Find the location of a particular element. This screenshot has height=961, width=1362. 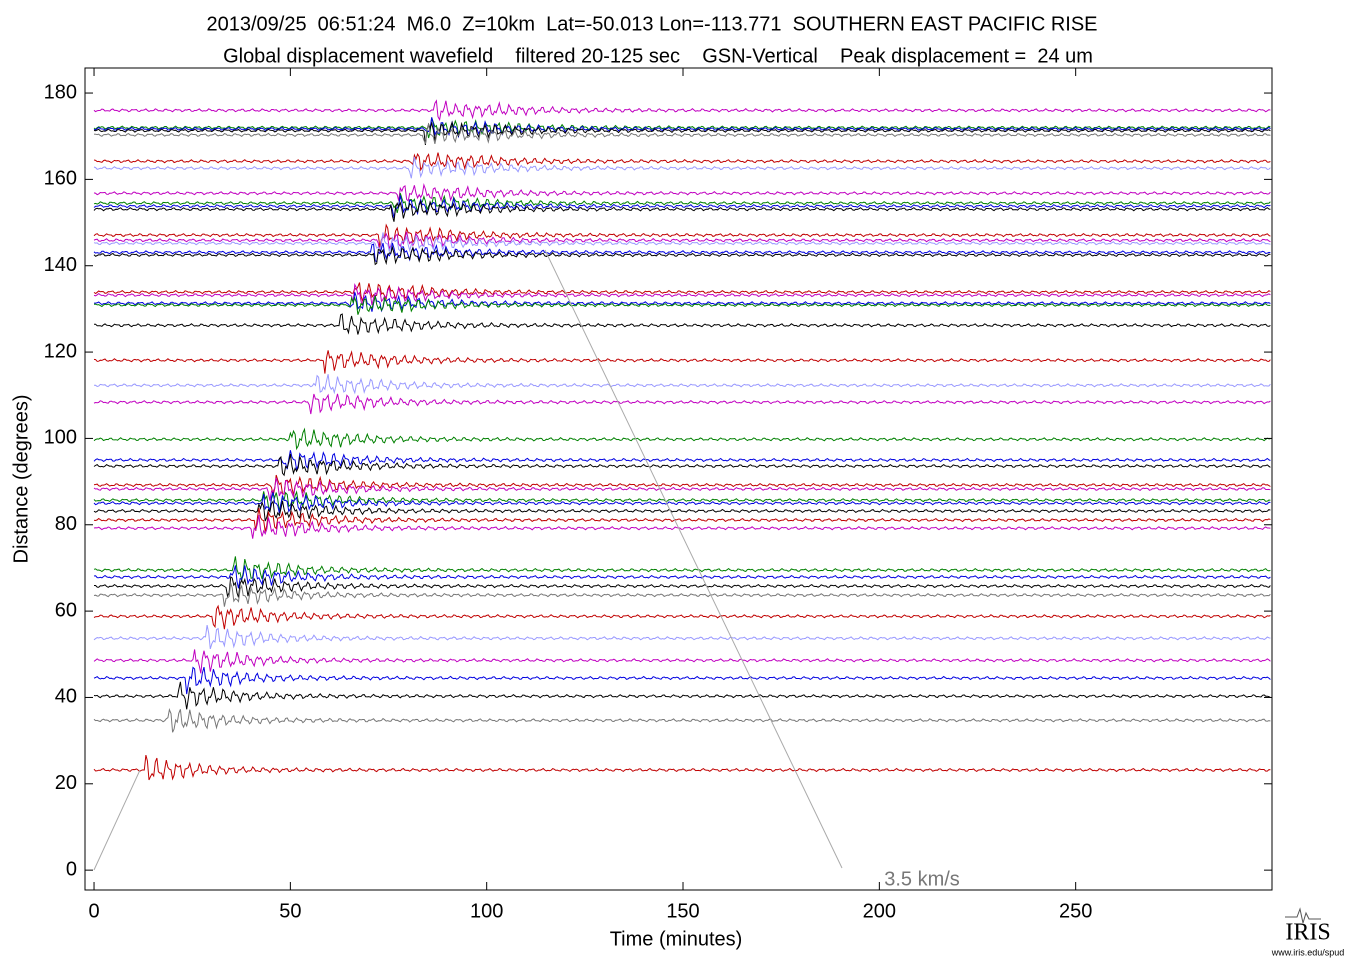

y-tick-label: 120 is located at coordinates (60, 351).